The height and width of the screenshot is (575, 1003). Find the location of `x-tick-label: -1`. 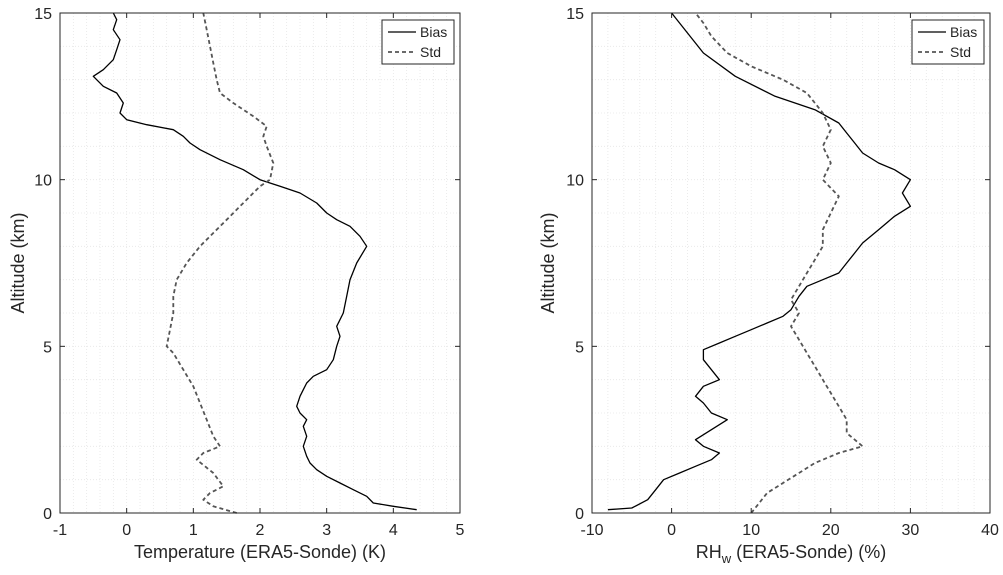

x-tick-label: -1 is located at coordinates (60, 530).